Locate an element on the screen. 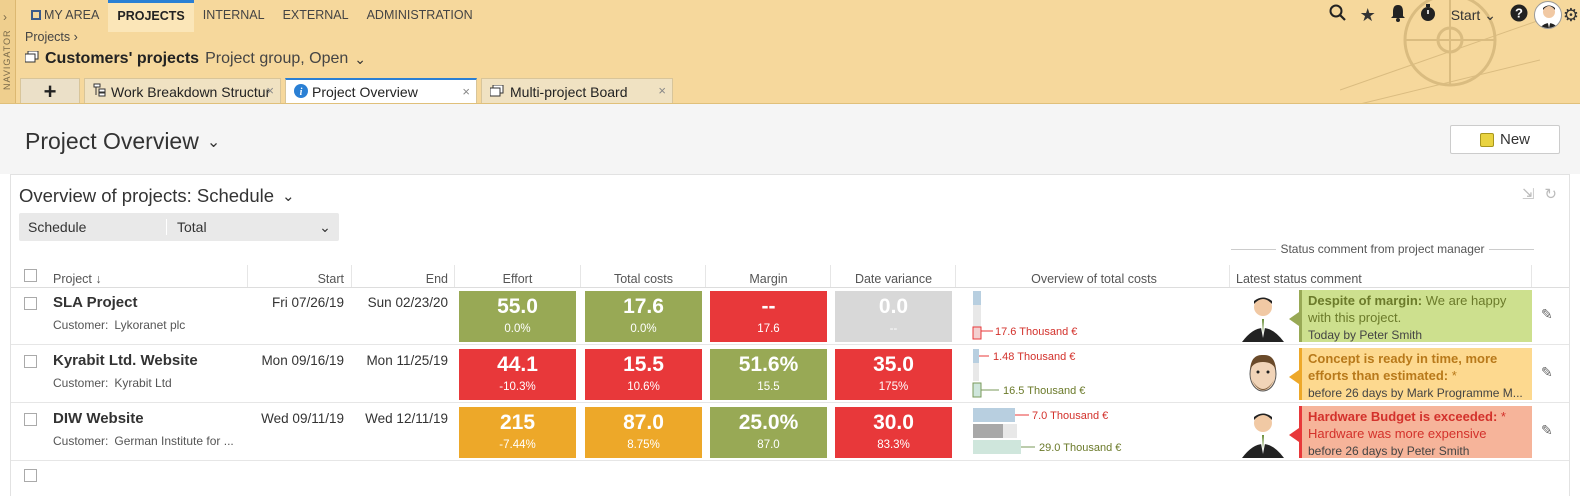 The height and width of the screenshot is (497, 1580). cost-label: 16.5 Thousand € is located at coordinates (1044, 391).